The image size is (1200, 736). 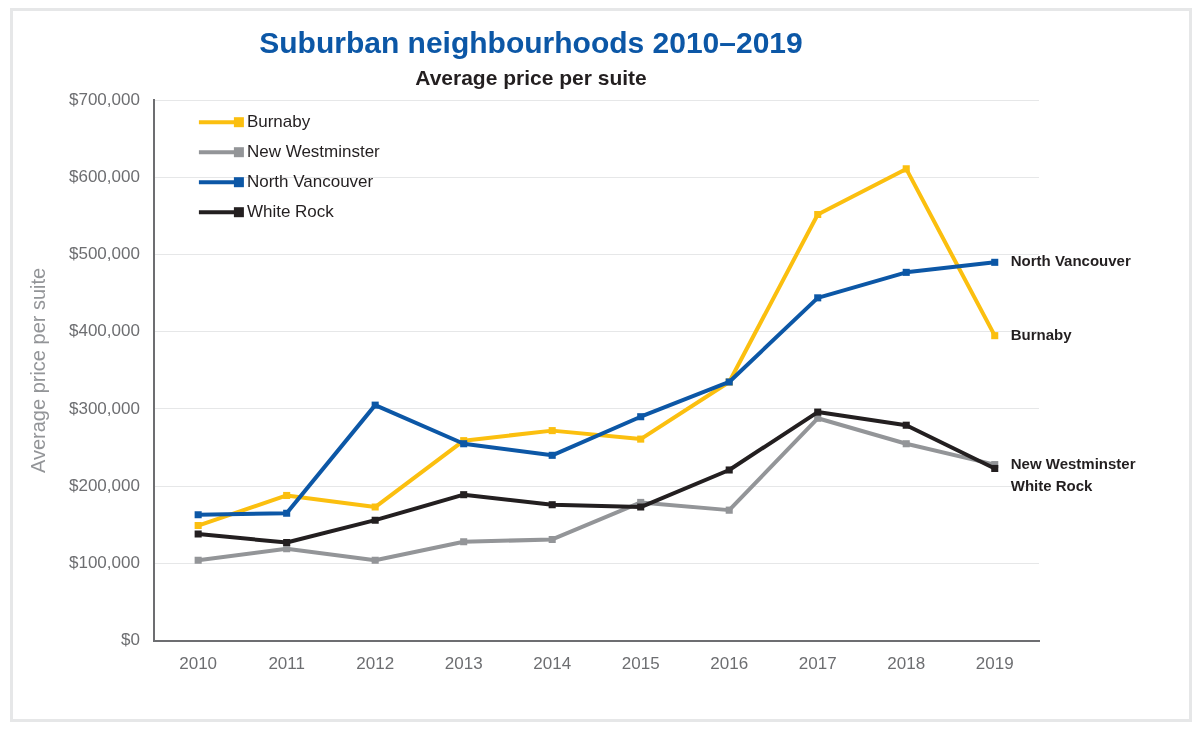 I want to click on y-tick-label: $600,000, so click(x=104, y=177).